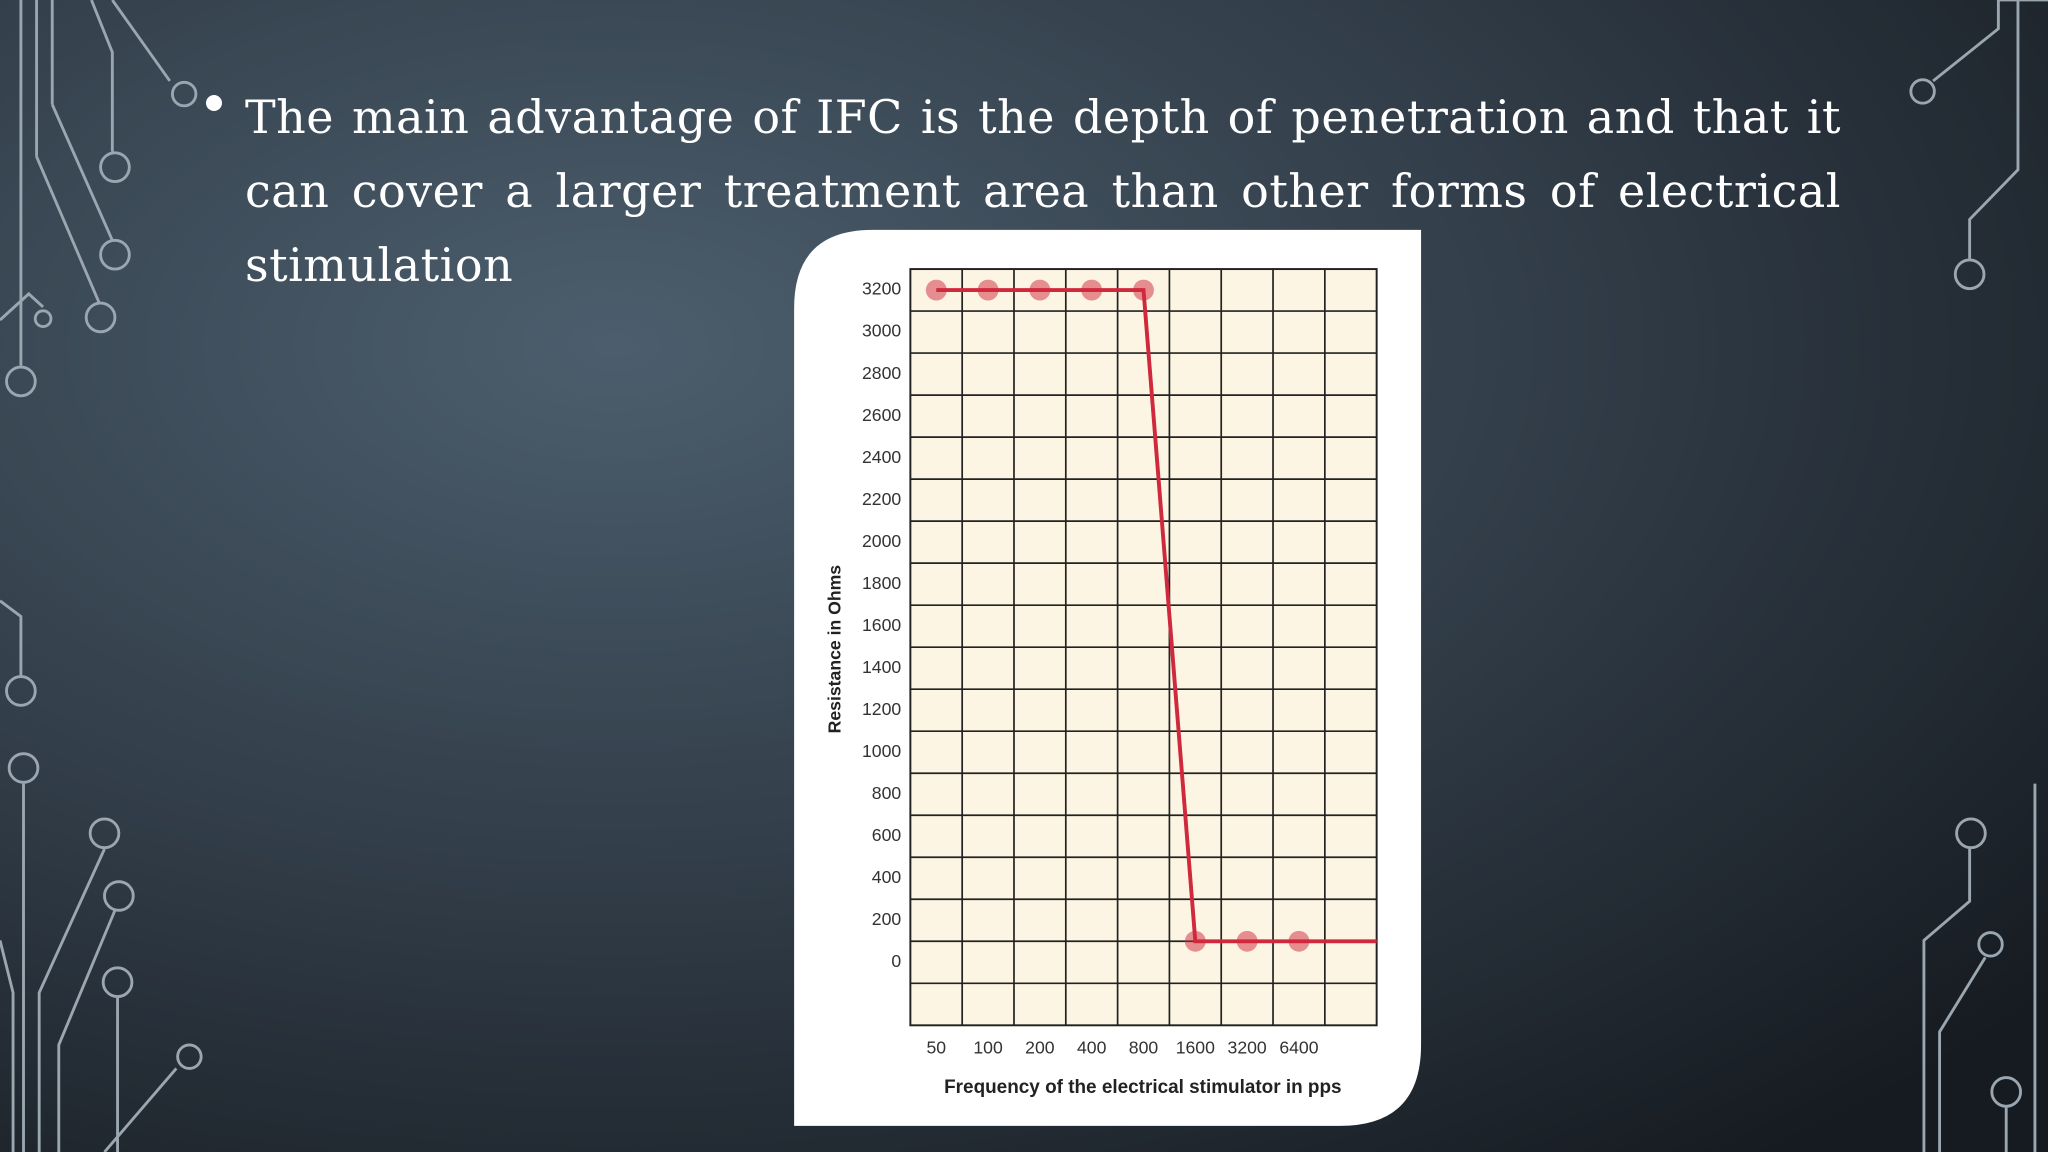  Describe the element at coordinates (881, 331) in the screenshot. I see `y-tick-label: 3000` at that location.